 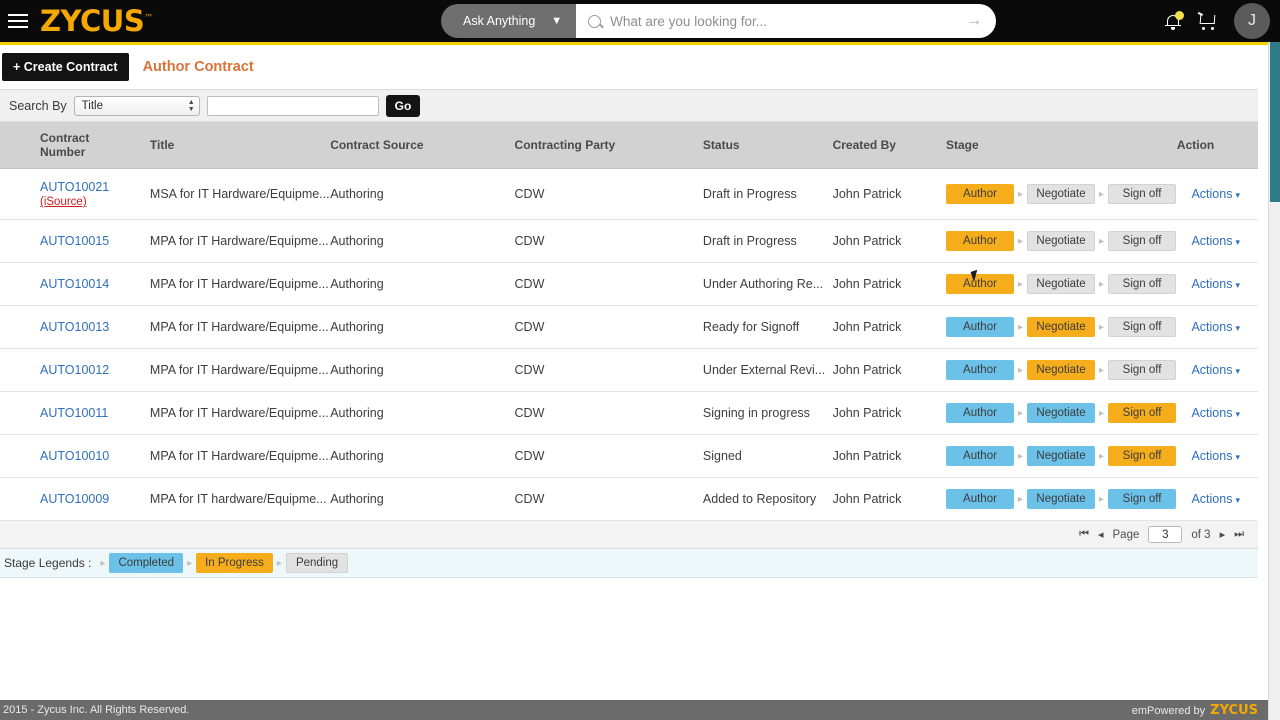 What do you see at coordinates (608, 145) in the screenshot?
I see `column-header-contracting-party: Contracting Party` at bounding box center [608, 145].